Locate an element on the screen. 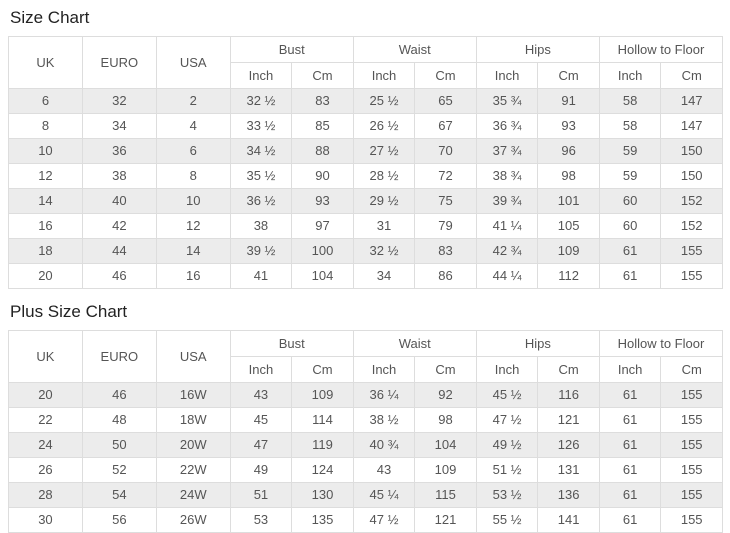 The image size is (730, 533). table-cell: 79 is located at coordinates (445, 226).